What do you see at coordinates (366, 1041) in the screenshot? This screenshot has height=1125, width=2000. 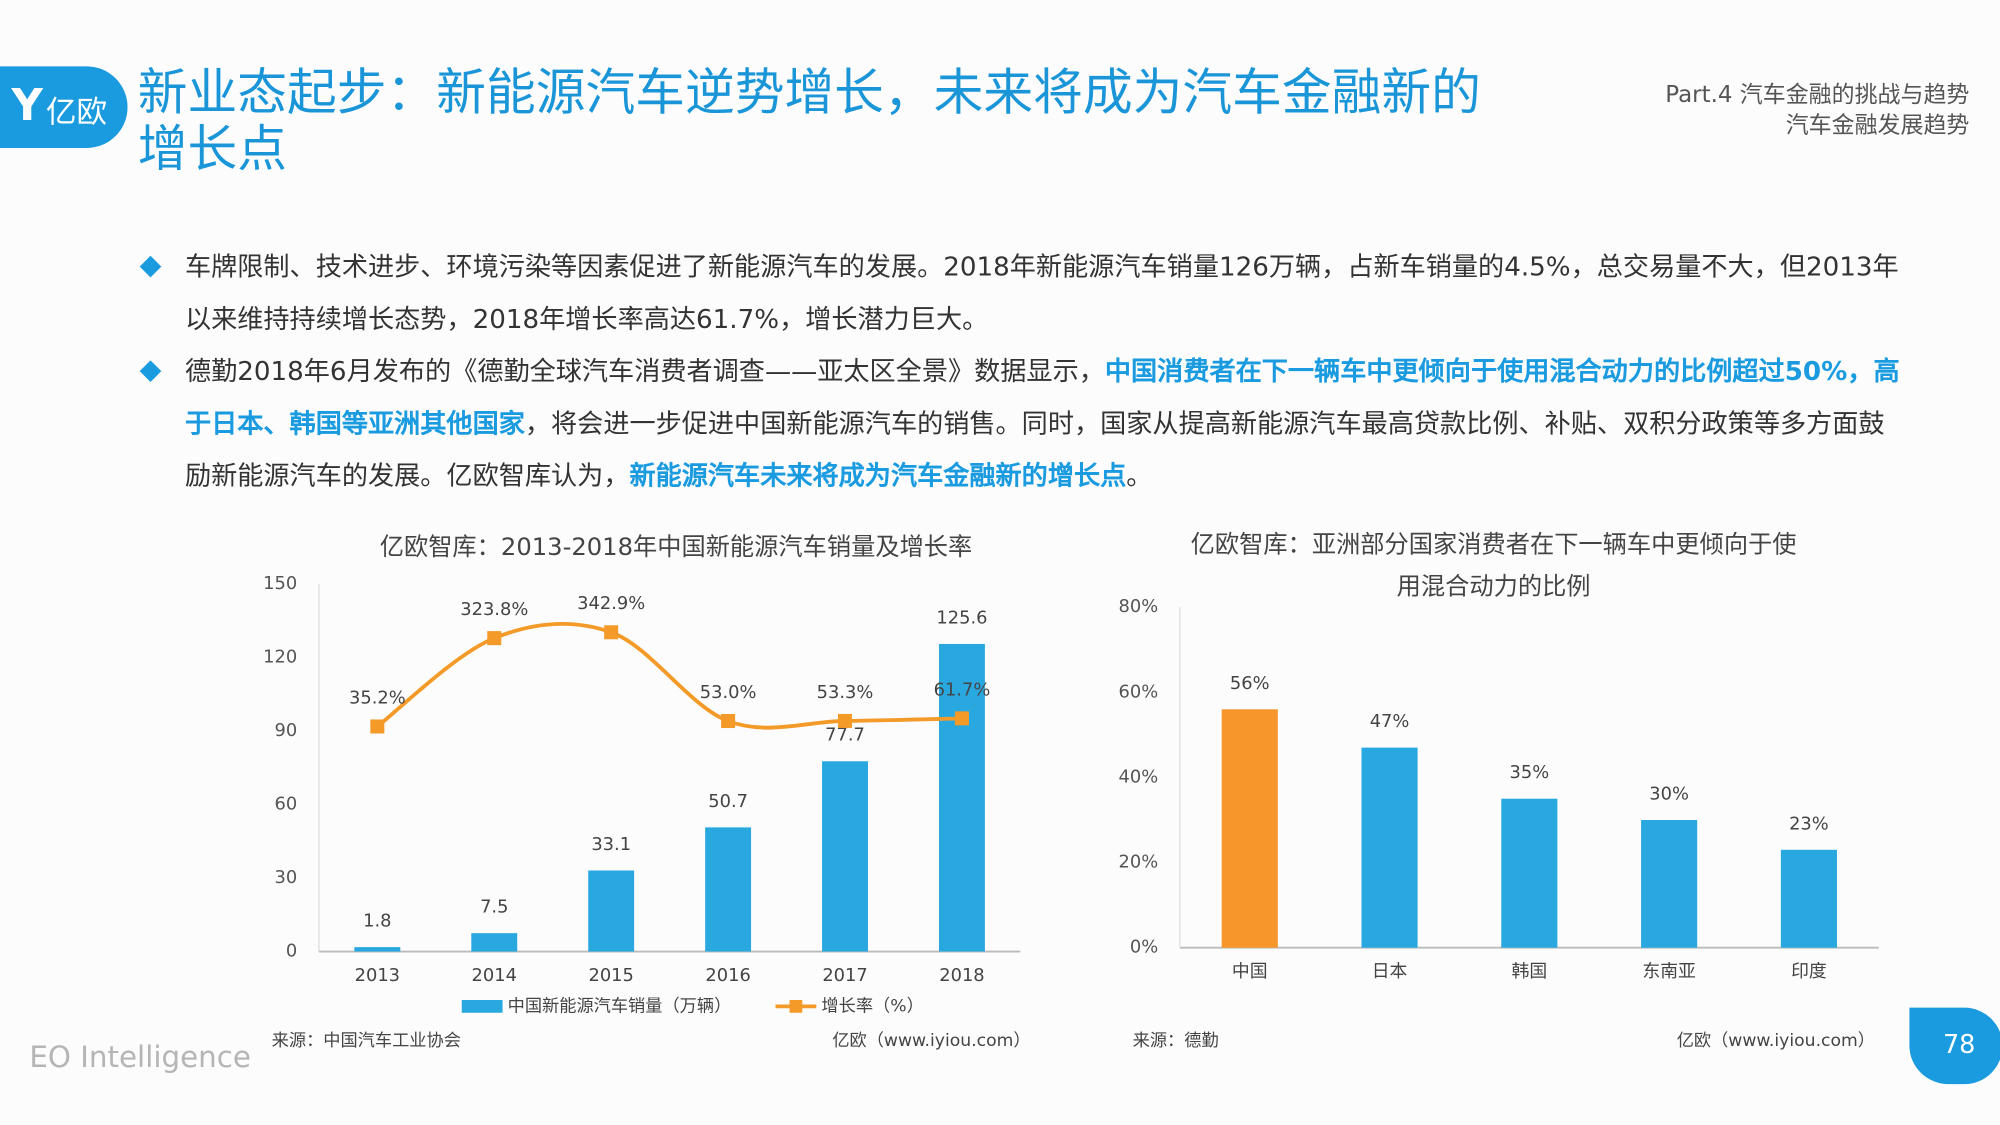 I see `source: 来源：中国汽车工业协会` at bounding box center [366, 1041].